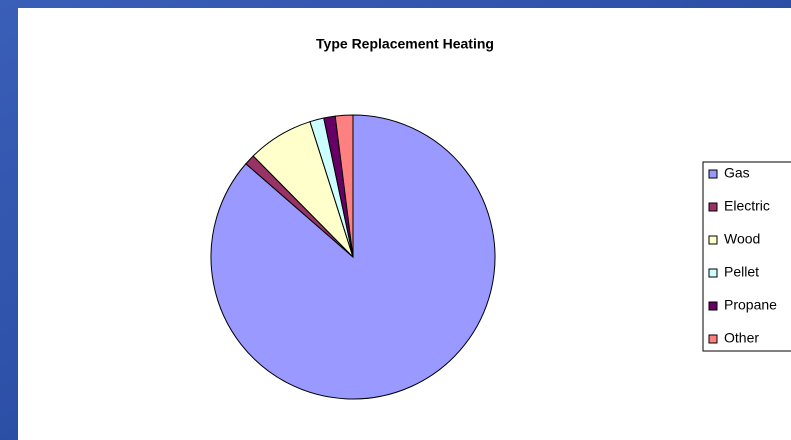 The height and width of the screenshot is (440, 791). I want to click on legend, so click(746, 256).